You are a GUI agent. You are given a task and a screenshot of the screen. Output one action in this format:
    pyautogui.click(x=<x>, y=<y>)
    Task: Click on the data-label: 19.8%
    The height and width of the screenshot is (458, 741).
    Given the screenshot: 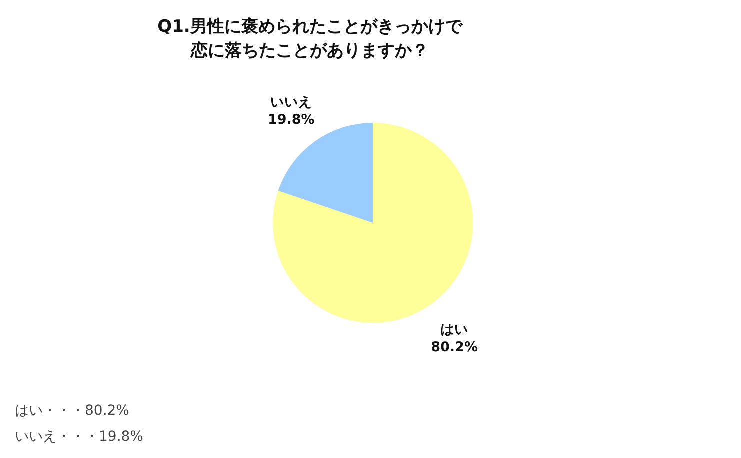 What is the action you would take?
    pyautogui.click(x=292, y=120)
    